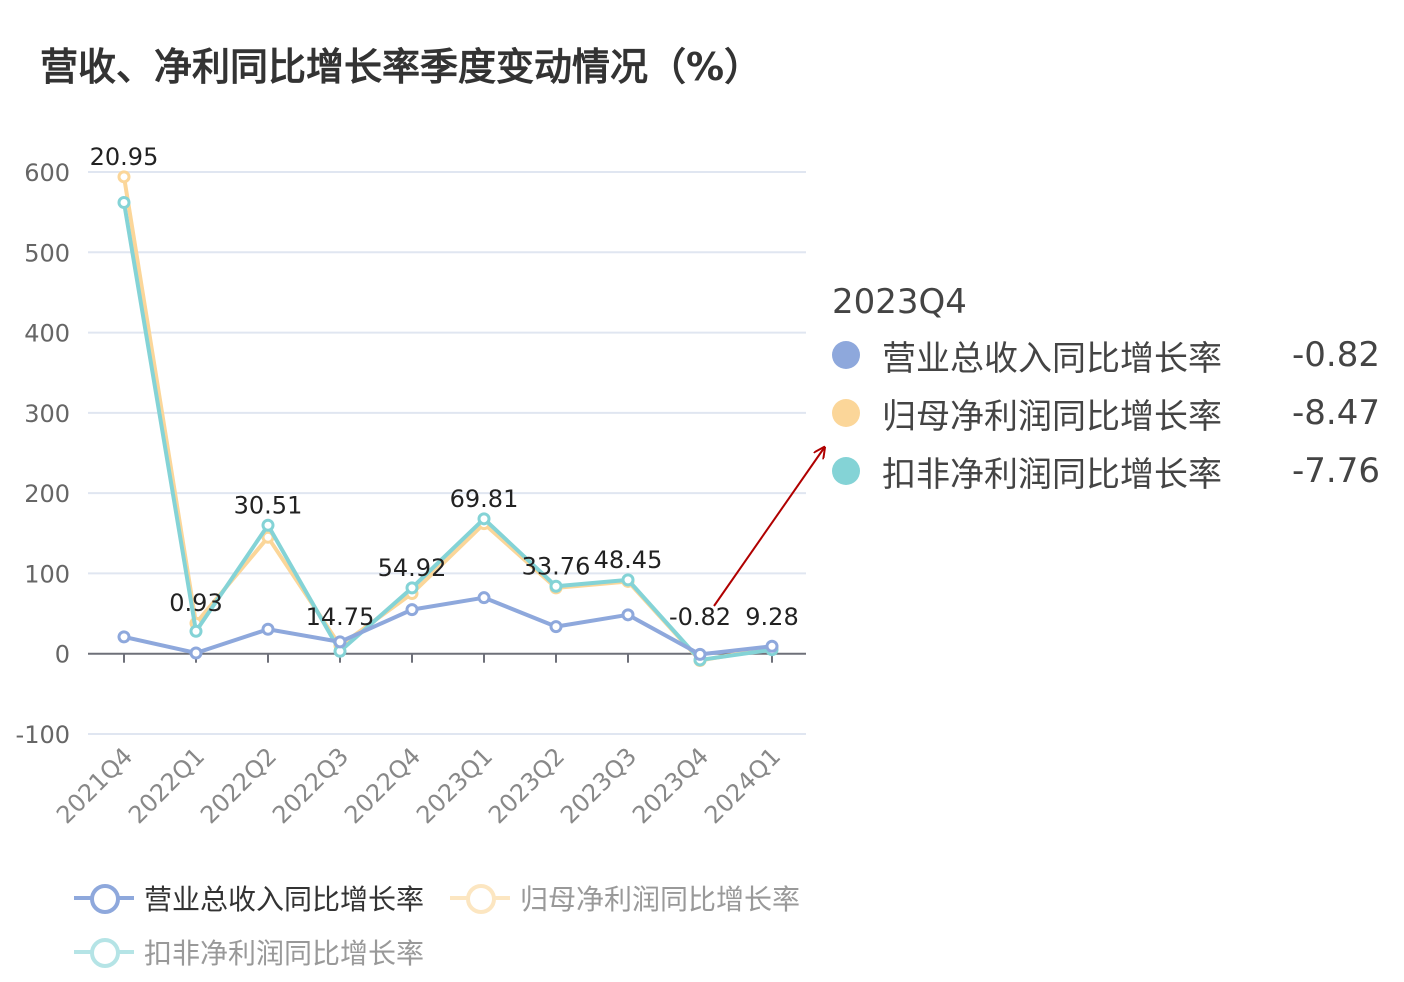 The height and width of the screenshot is (982, 1404). I want to click on chart-title: 营收、净利同比增长率季度变动情况（%）, so click(401, 67).